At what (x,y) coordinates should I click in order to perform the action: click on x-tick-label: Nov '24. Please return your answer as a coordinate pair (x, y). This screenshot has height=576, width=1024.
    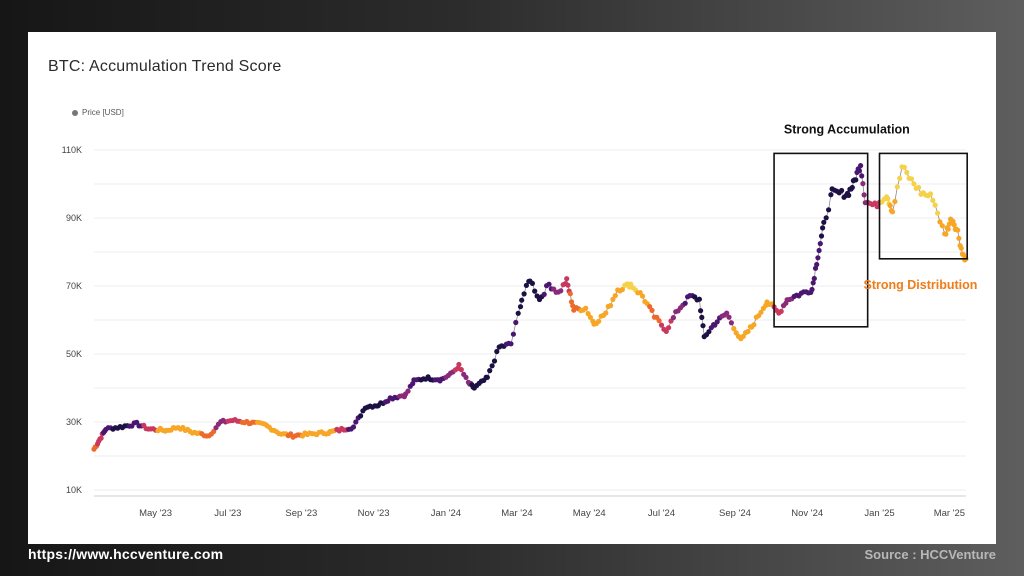
    Looking at the image, I should click on (807, 513).